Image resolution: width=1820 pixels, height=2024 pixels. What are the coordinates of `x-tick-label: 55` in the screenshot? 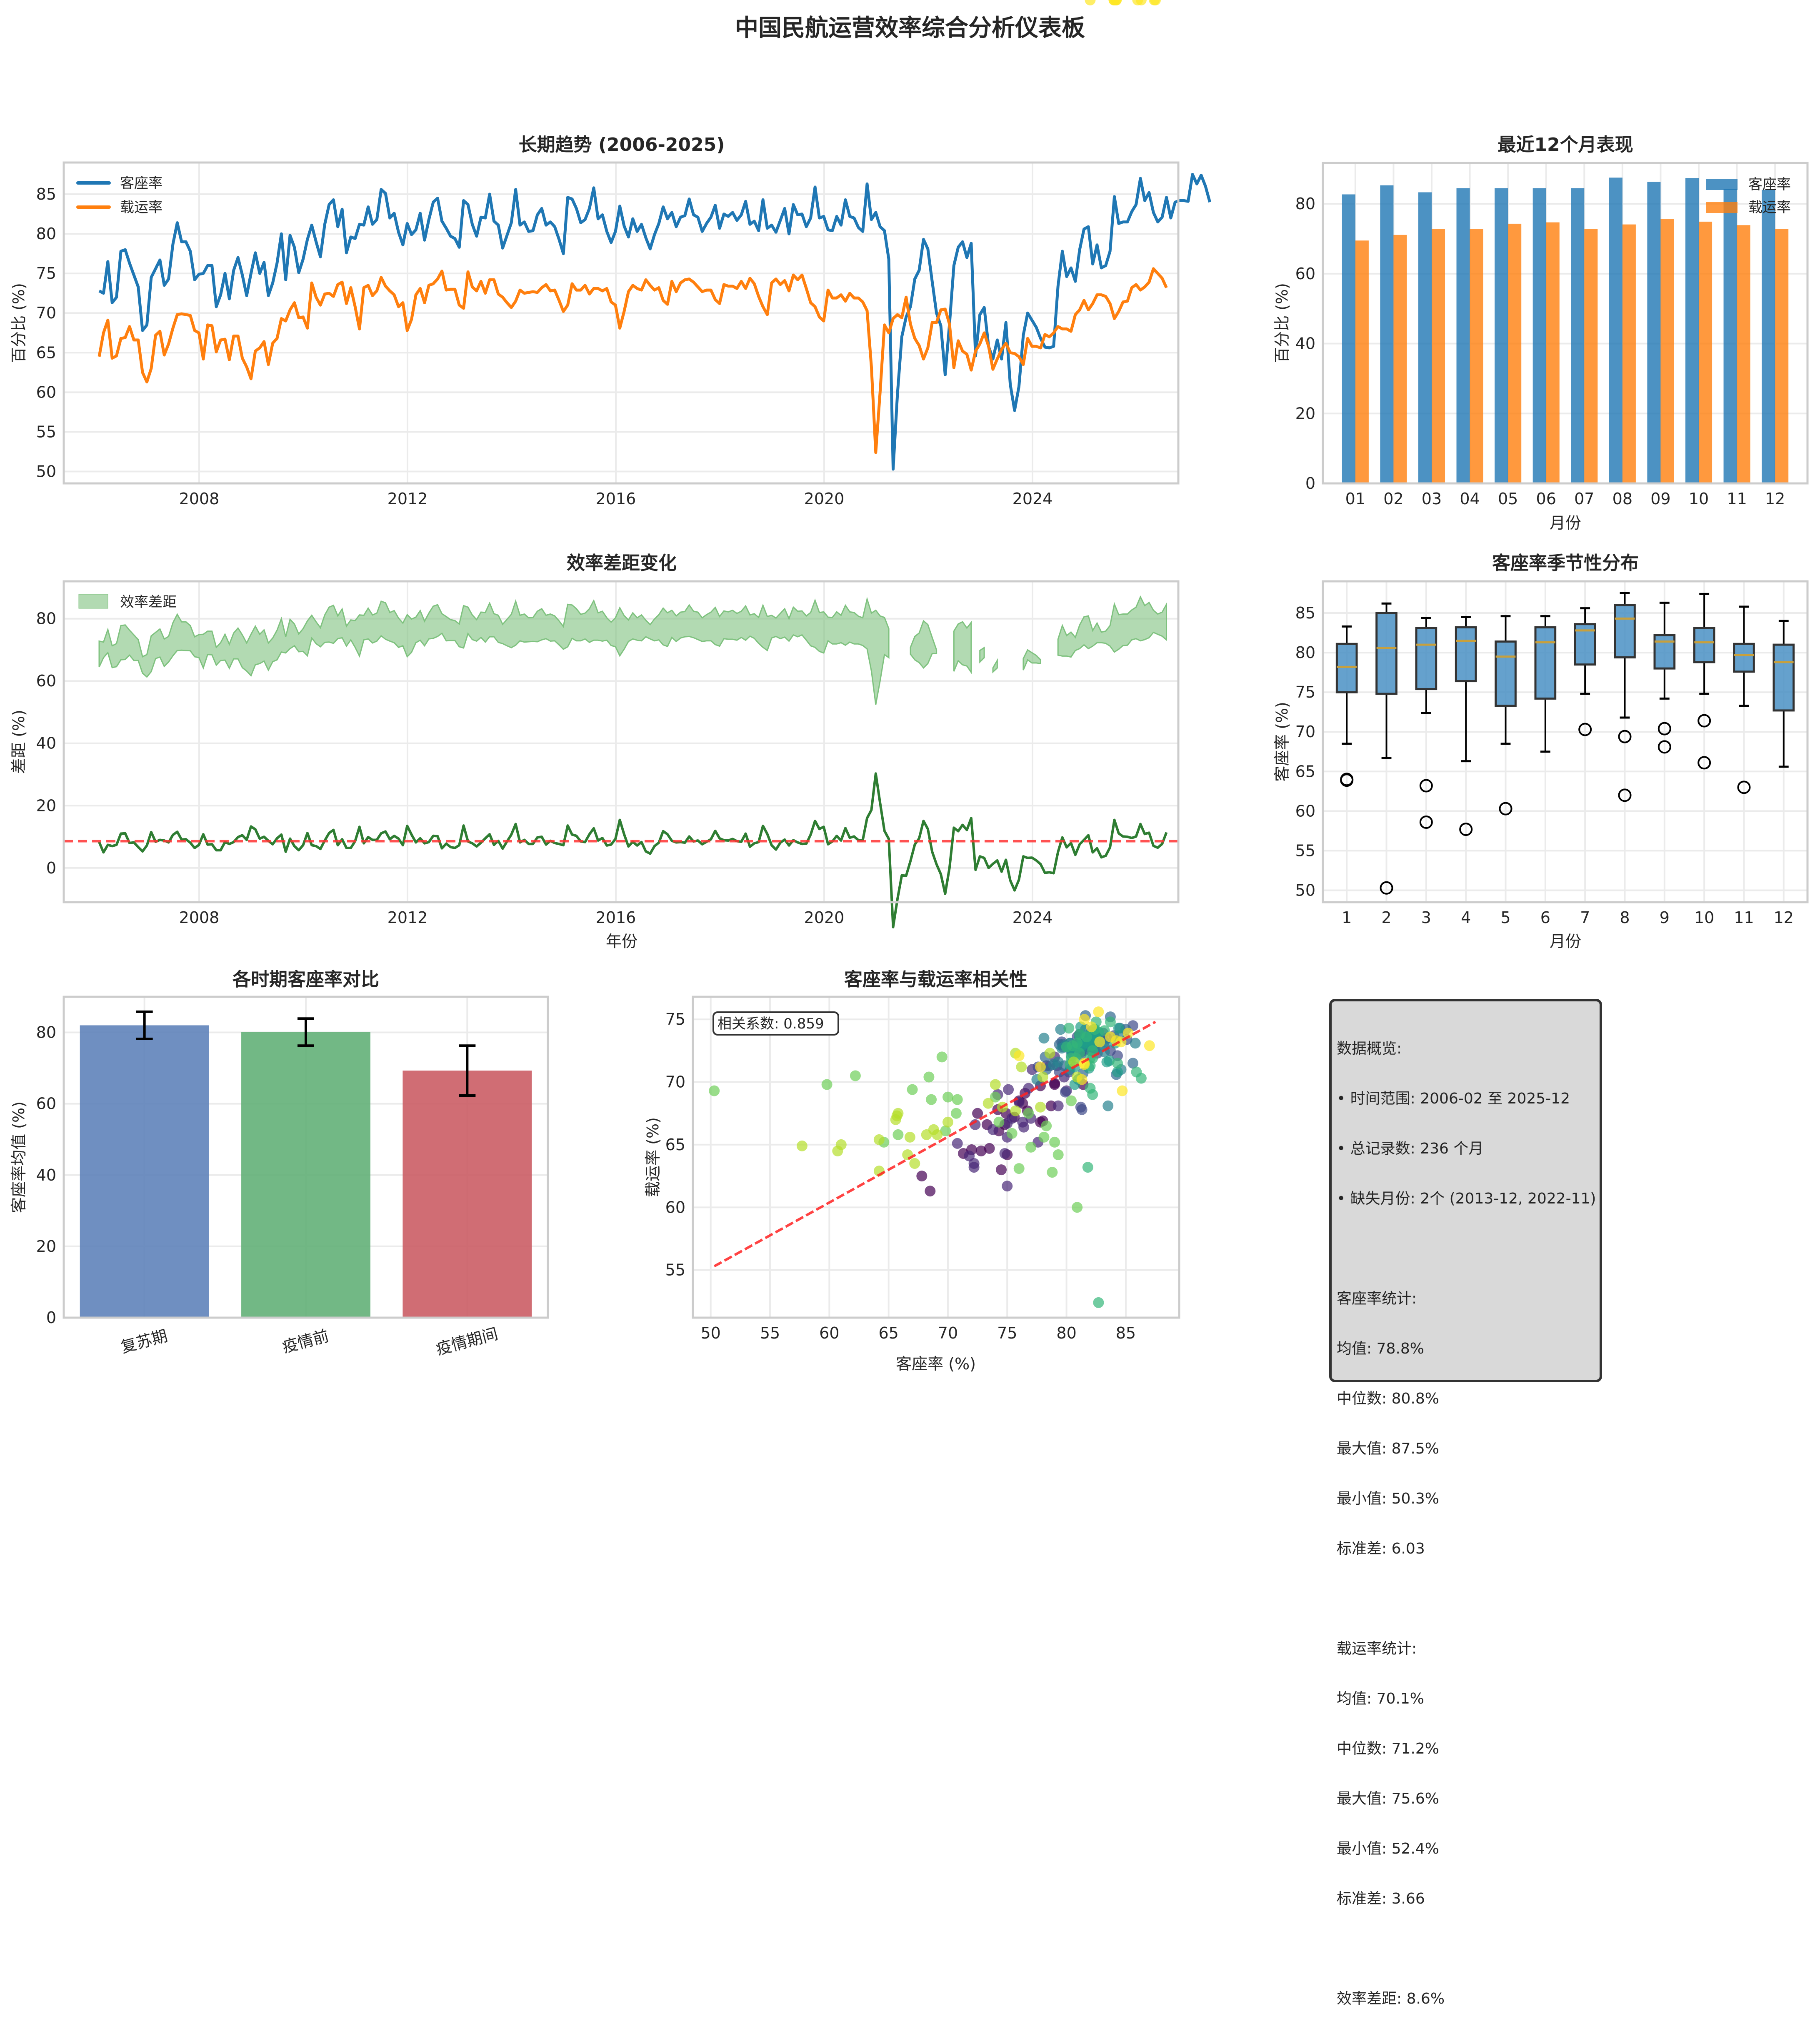 It's located at (770, 1333).